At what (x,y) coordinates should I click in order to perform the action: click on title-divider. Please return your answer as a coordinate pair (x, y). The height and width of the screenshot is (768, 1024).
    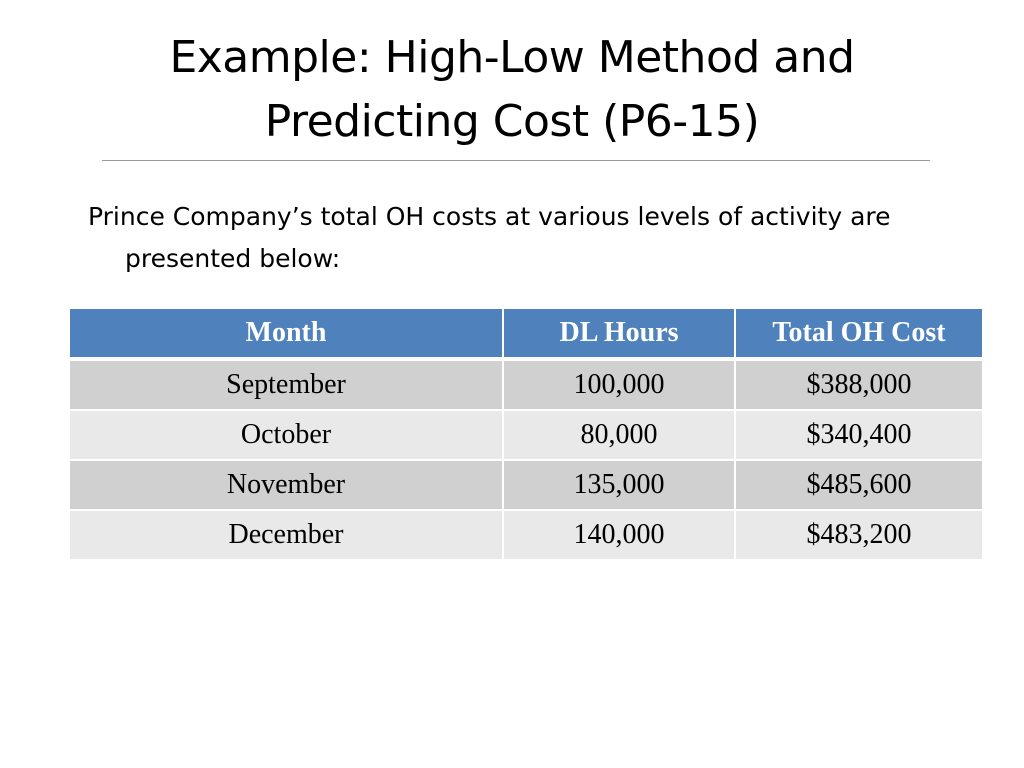
    Looking at the image, I should click on (516, 160).